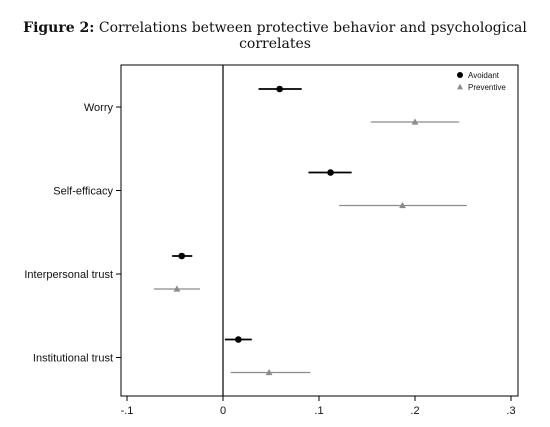  I want to click on legend-marker-avoidant, so click(460, 75).